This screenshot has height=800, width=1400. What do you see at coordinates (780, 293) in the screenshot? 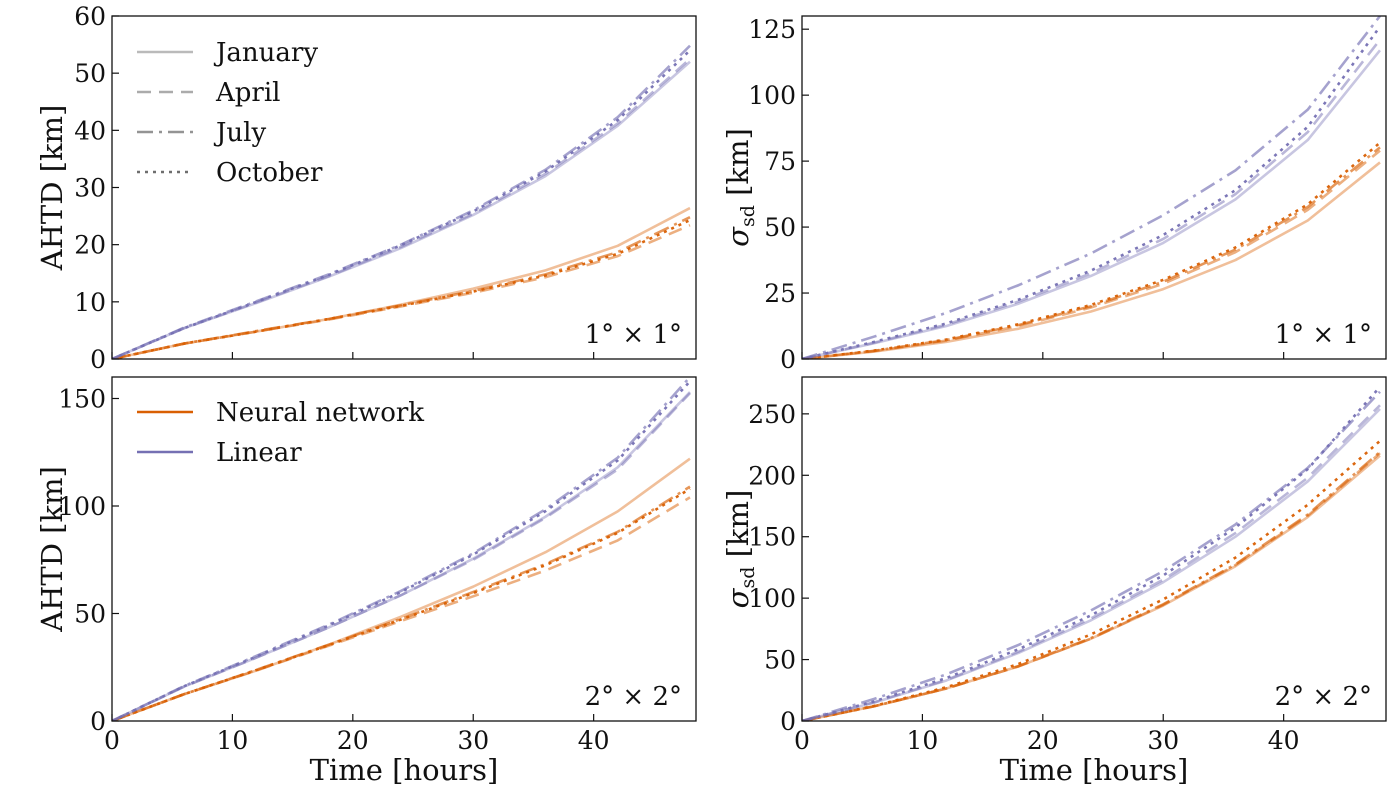
I see `y-tick-label: 25` at bounding box center [780, 293].